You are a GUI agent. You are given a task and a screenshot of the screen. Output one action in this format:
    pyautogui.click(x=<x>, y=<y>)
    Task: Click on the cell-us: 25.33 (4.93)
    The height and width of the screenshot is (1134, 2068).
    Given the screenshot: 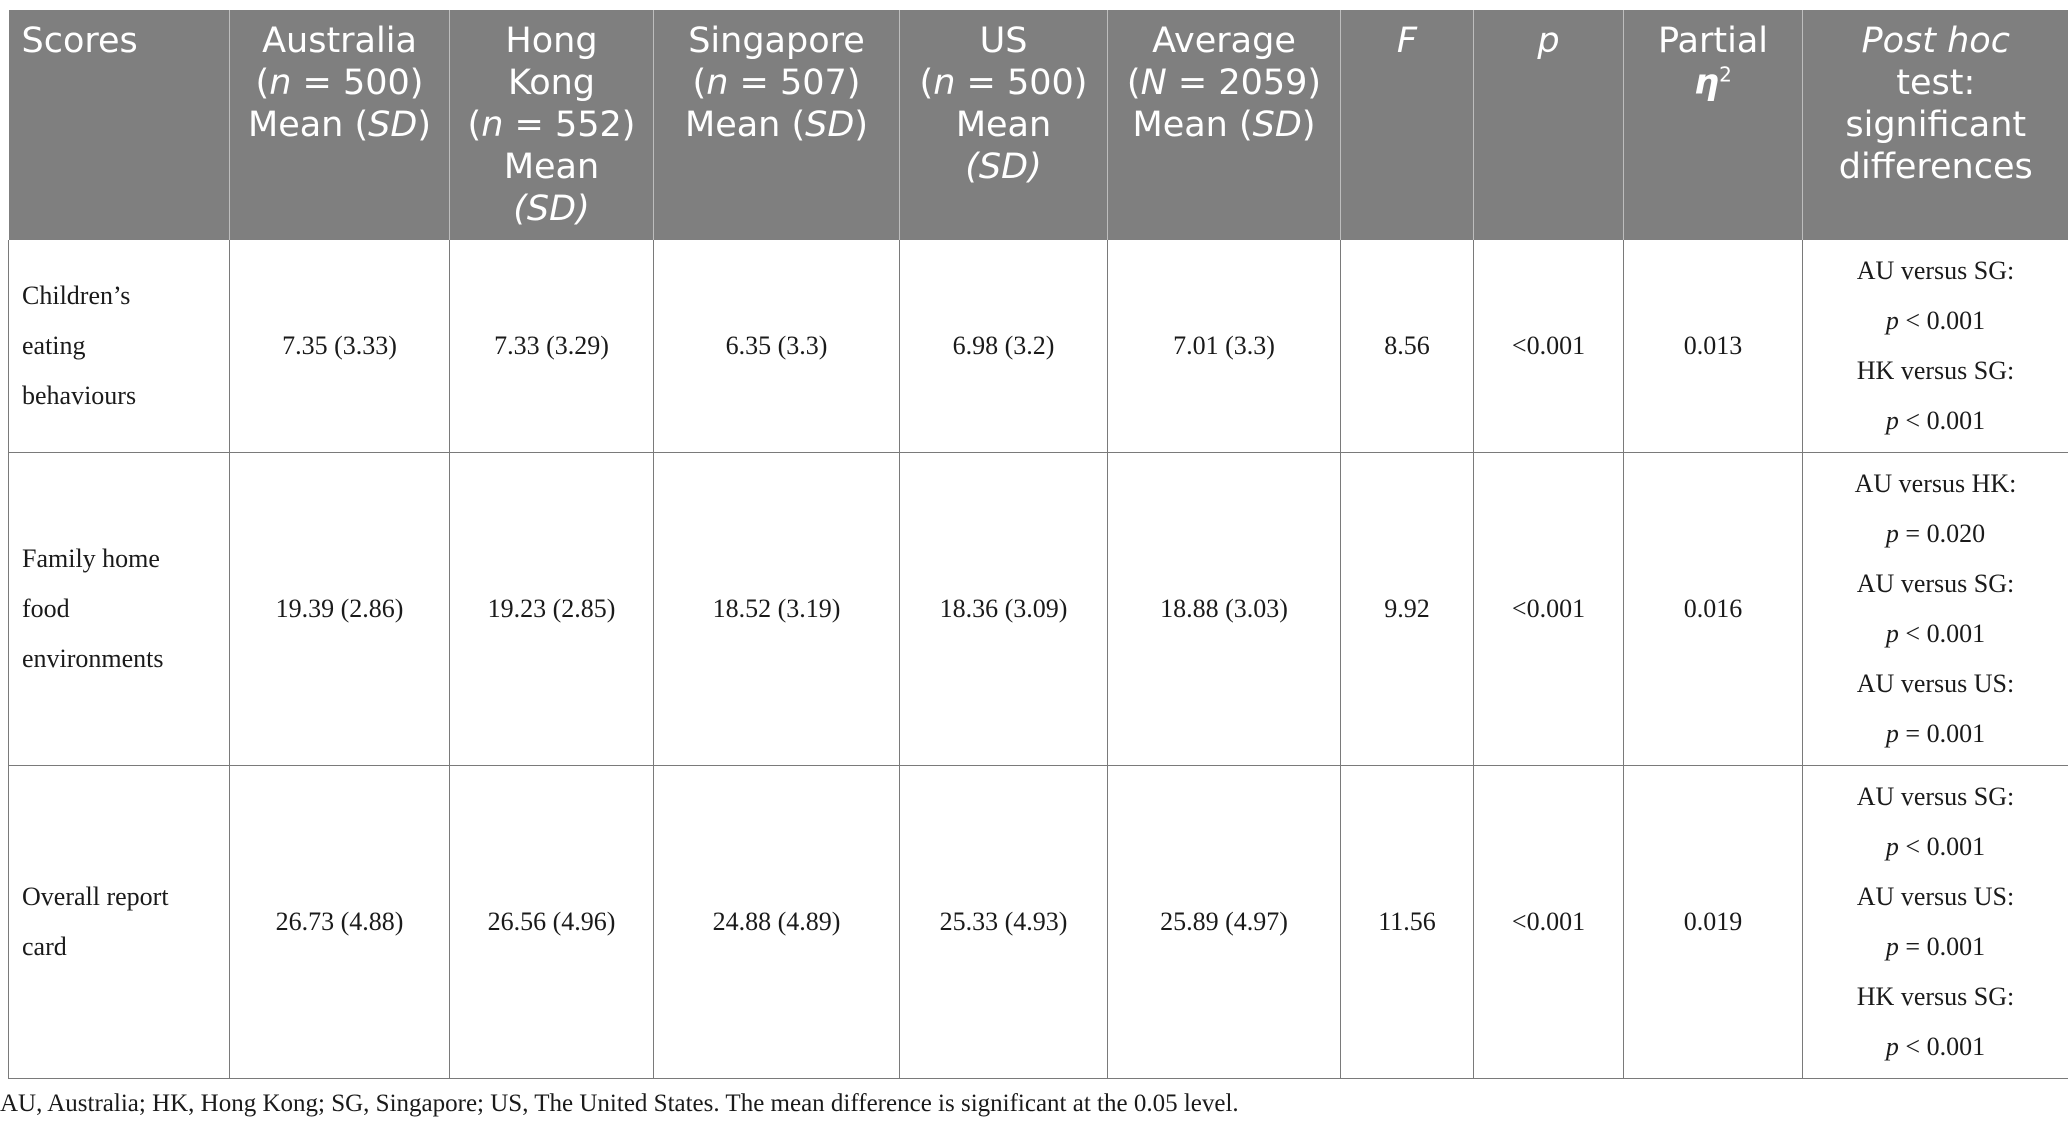 What is the action you would take?
    pyautogui.click(x=1003, y=922)
    